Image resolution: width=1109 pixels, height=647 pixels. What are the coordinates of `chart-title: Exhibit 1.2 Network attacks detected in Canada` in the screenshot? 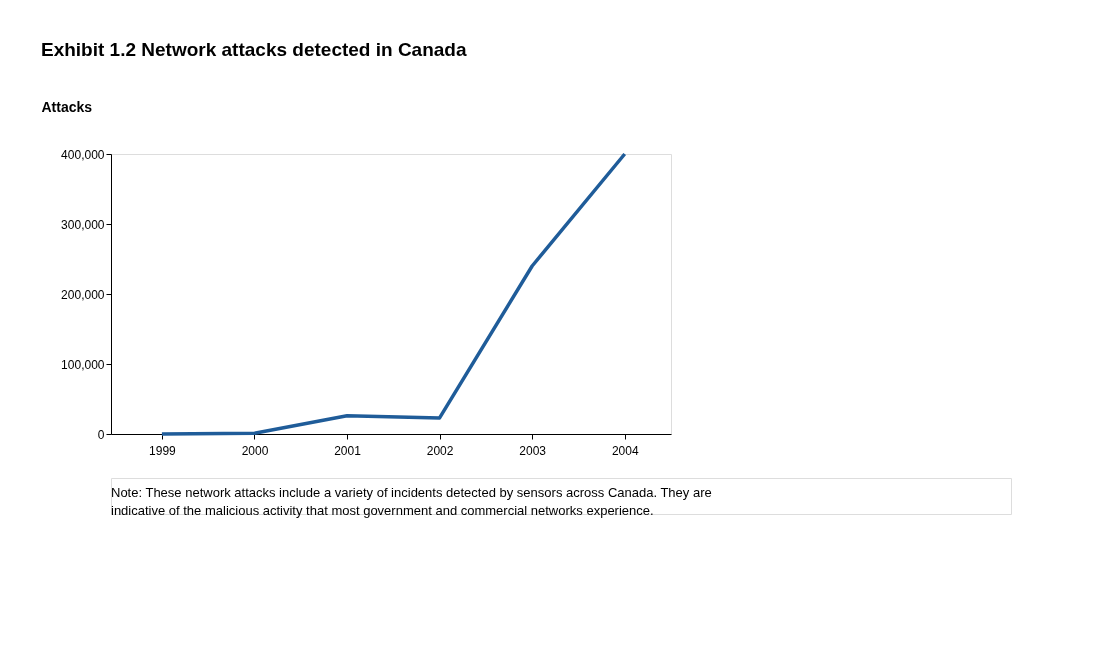 It's located at (254, 49).